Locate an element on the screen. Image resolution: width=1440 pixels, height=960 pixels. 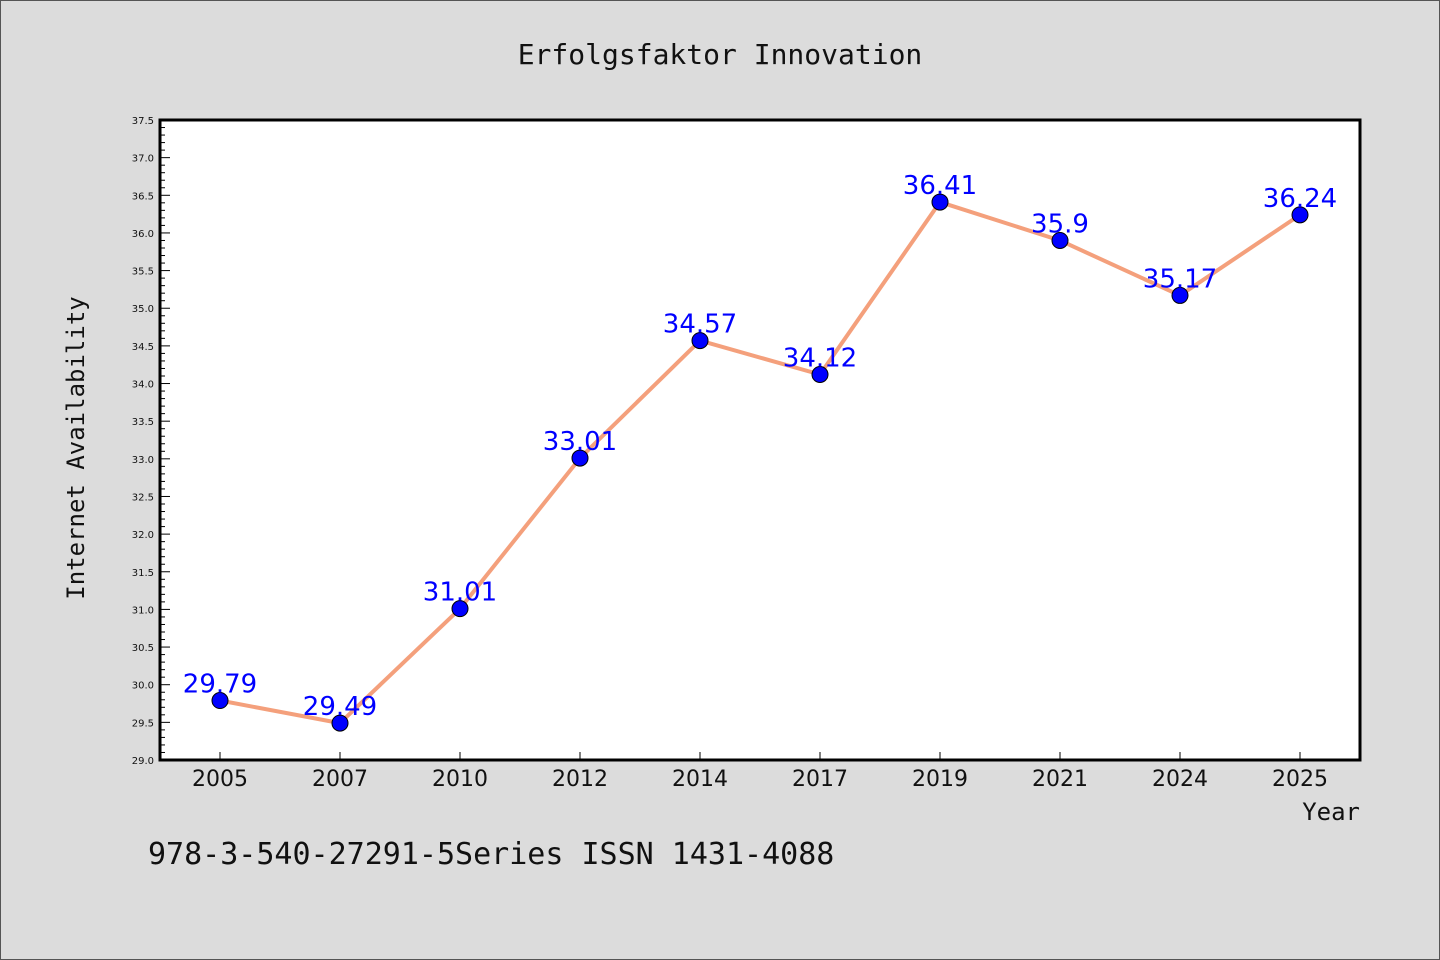
x-tick-label: 2005 is located at coordinates (220, 779).